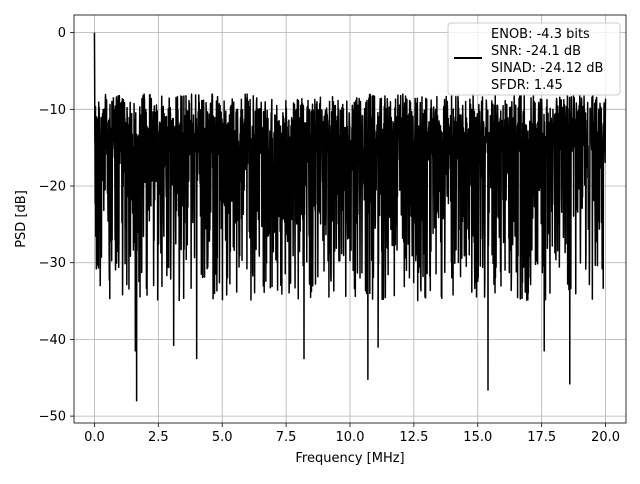 This screenshot has height=484, width=640. What do you see at coordinates (540, 34) in the screenshot?
I see `legend-entry: ENOB: -4.3 bits` at bounding box center [540, 34].